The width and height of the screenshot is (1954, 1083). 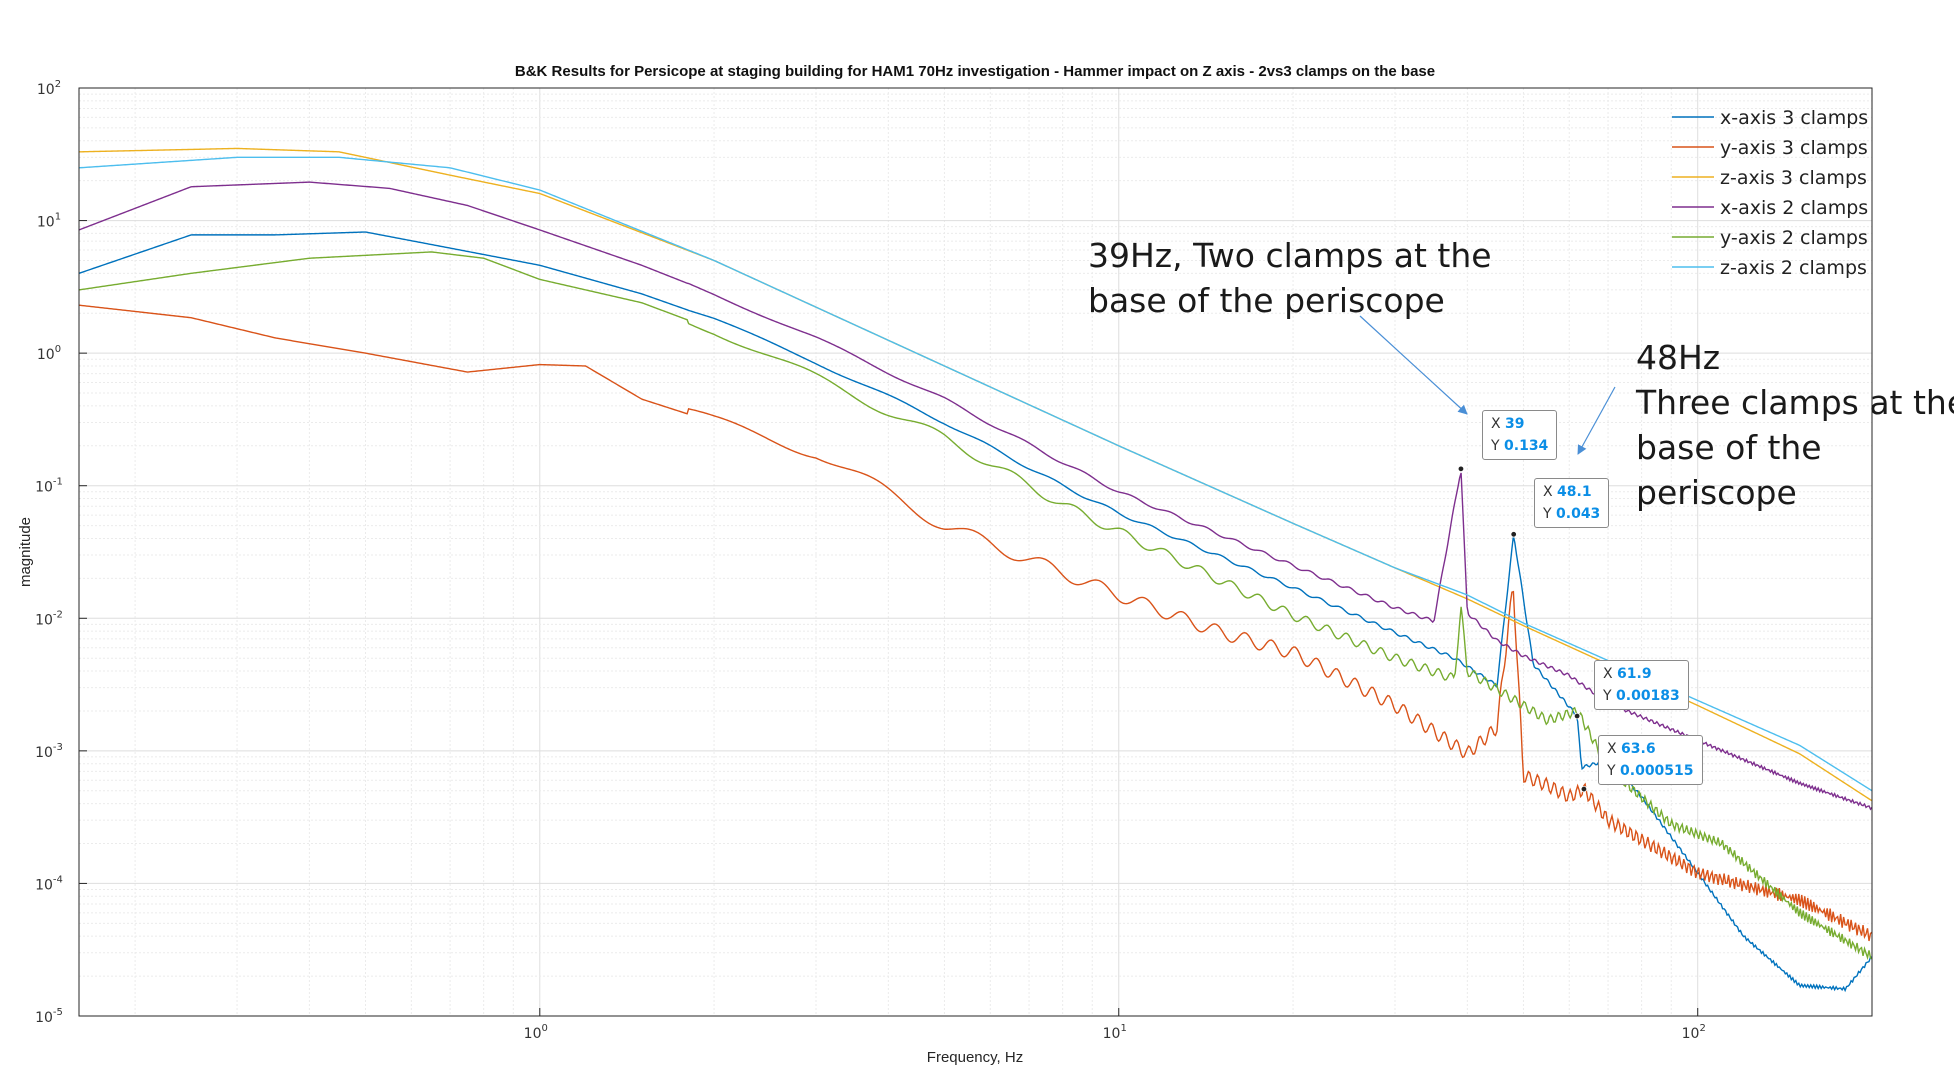 I want to click on x-tick-label: 10¹, so click(x=1115, y=1032).